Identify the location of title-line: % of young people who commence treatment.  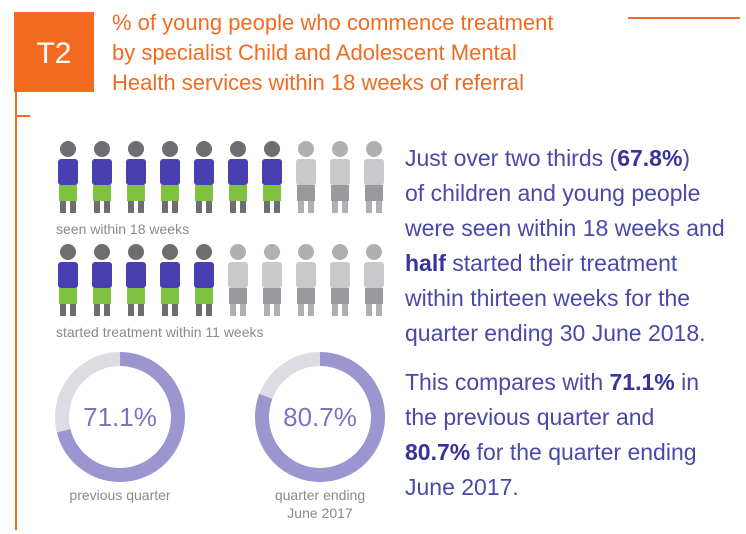
(332, 22).